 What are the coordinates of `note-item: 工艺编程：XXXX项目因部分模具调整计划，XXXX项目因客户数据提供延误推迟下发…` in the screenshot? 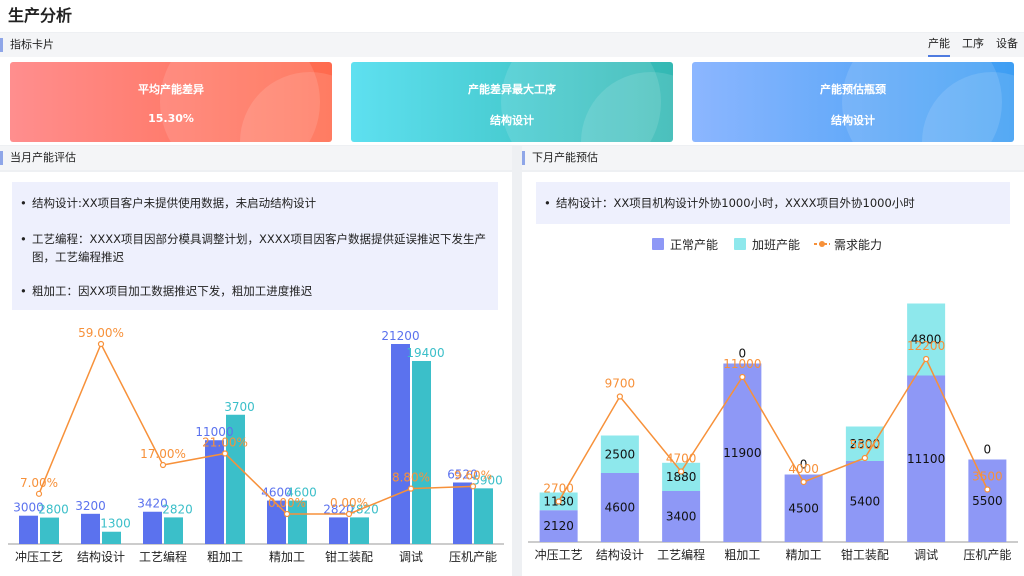 It's located at (254, 248).